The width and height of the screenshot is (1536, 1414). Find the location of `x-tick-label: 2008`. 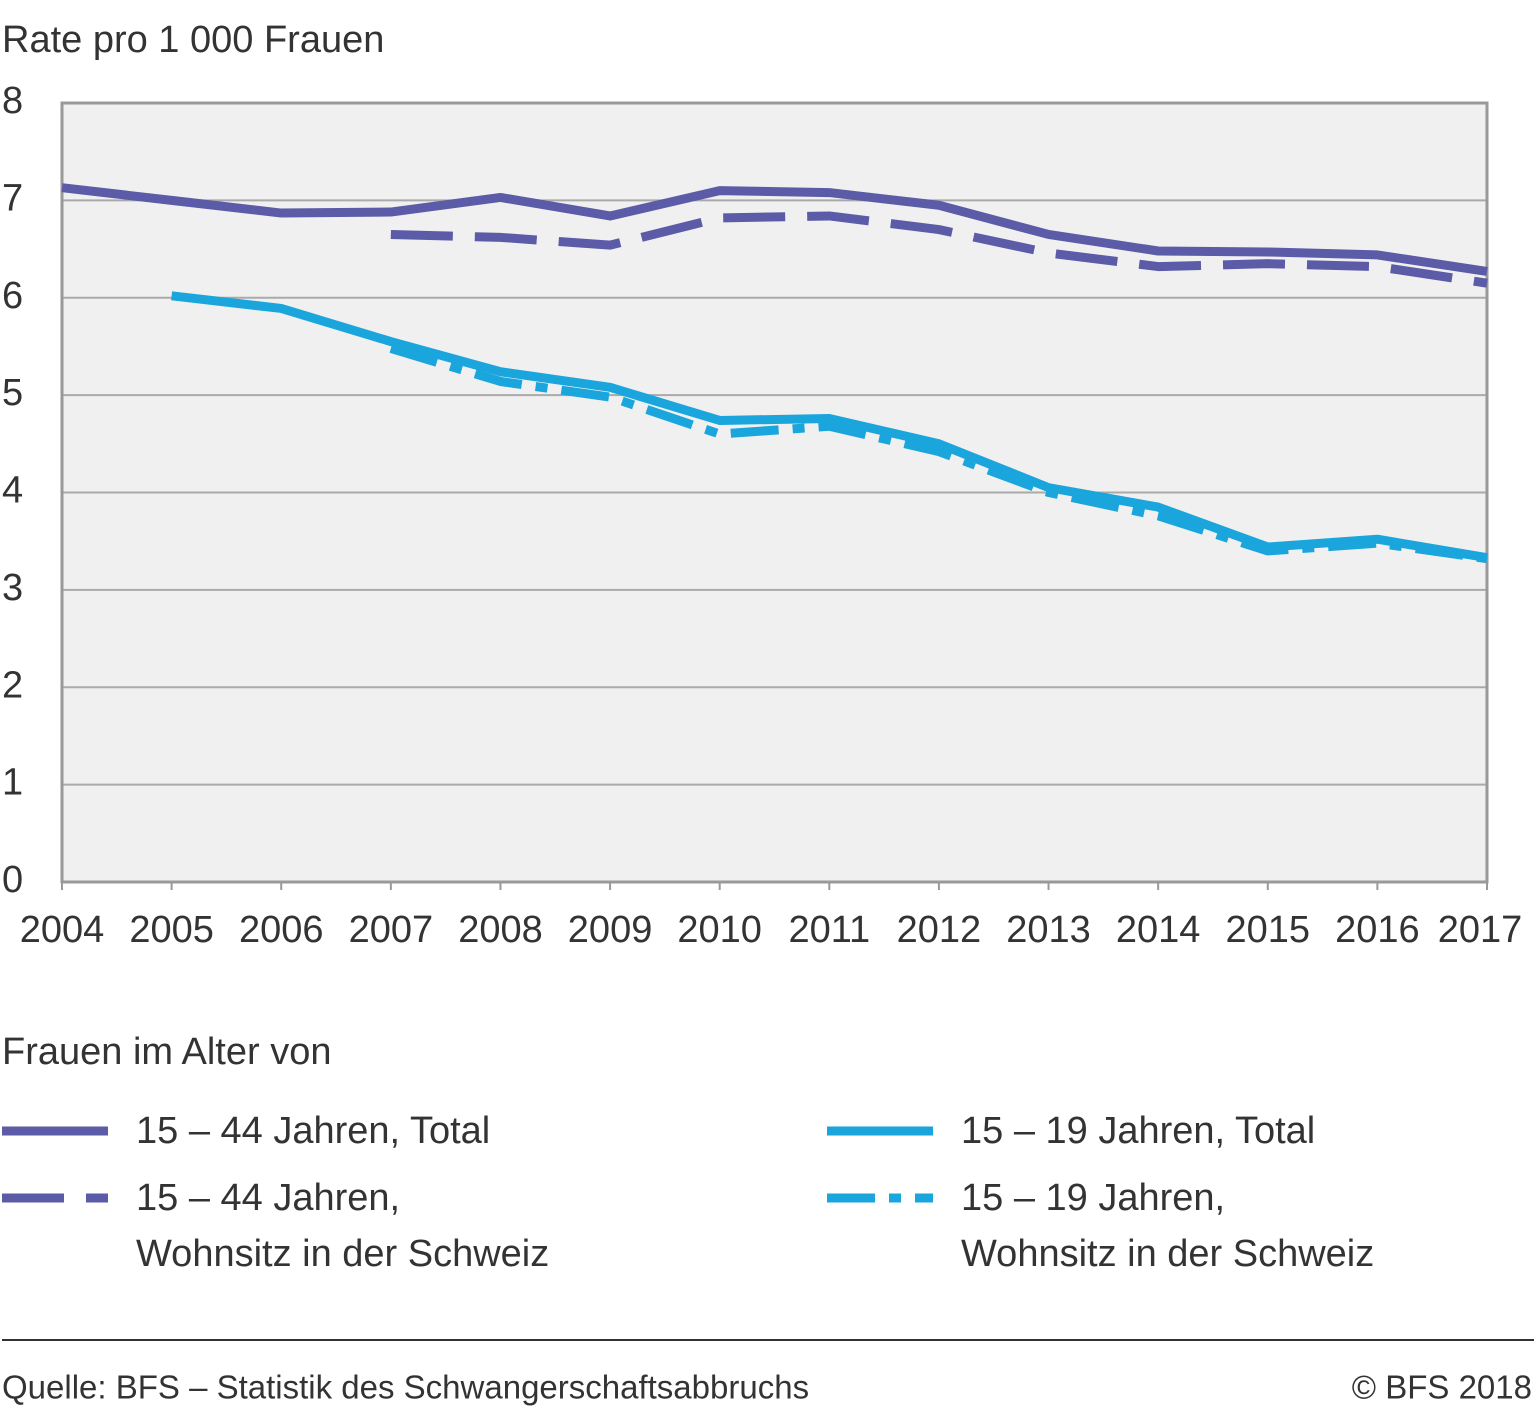

x-tick-label: 2008 is located at coordinates (500, 930).